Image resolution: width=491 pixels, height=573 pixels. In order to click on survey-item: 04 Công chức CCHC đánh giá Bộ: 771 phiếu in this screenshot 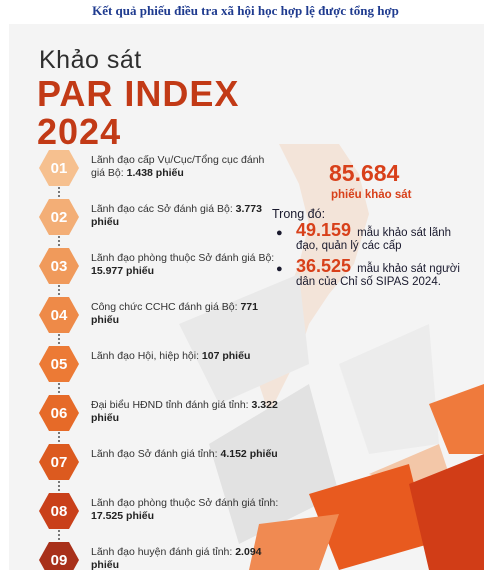, I will do `click(156, 315)`.